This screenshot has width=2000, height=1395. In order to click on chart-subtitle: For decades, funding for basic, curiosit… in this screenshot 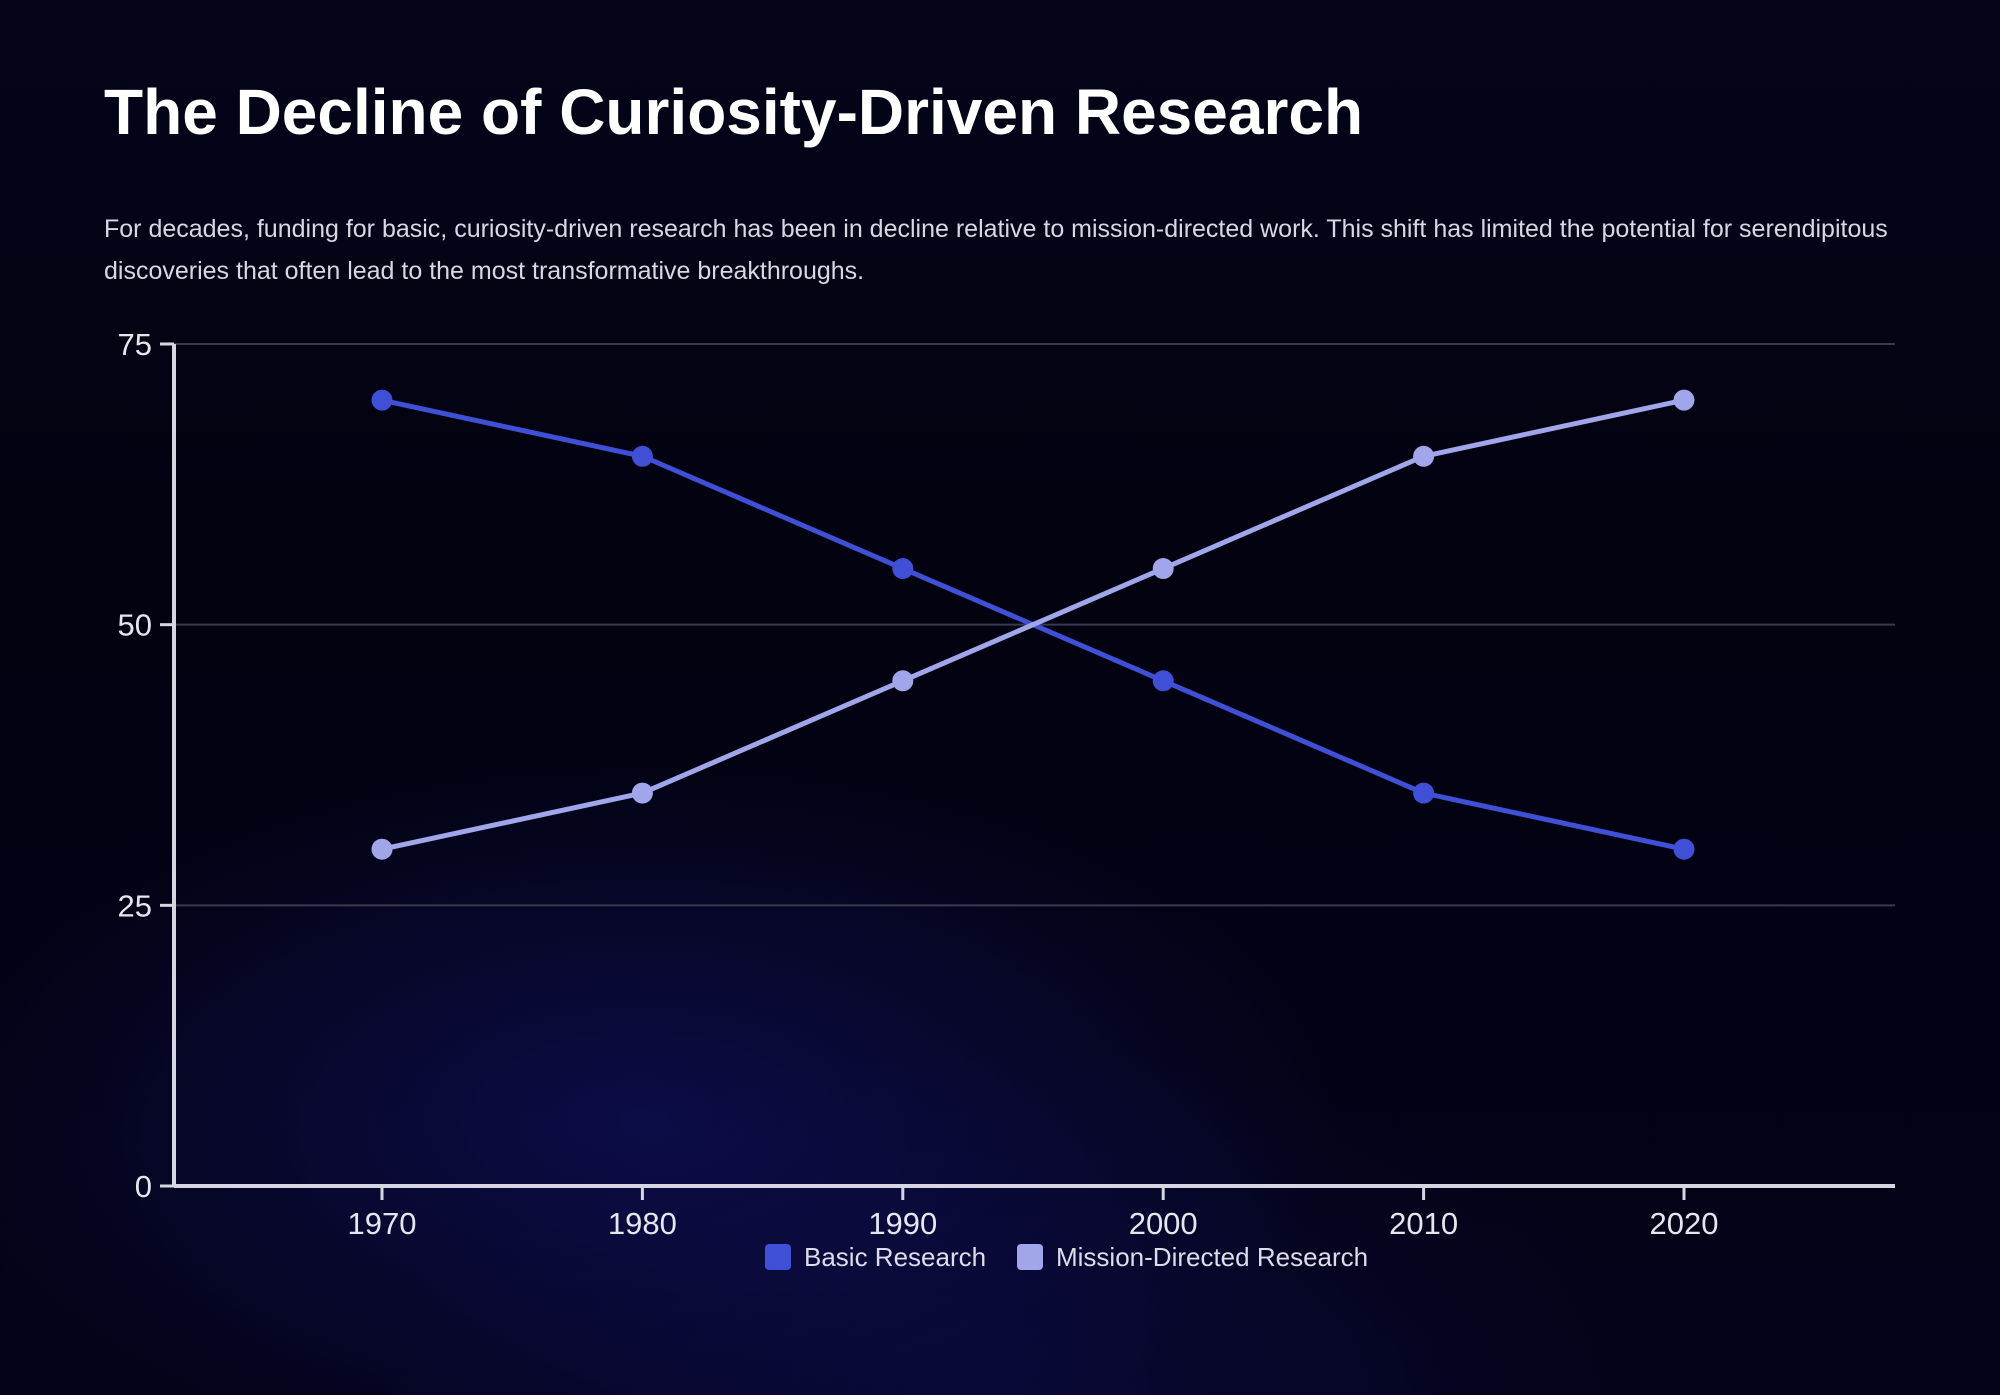, I will do `click(996, 250)`.